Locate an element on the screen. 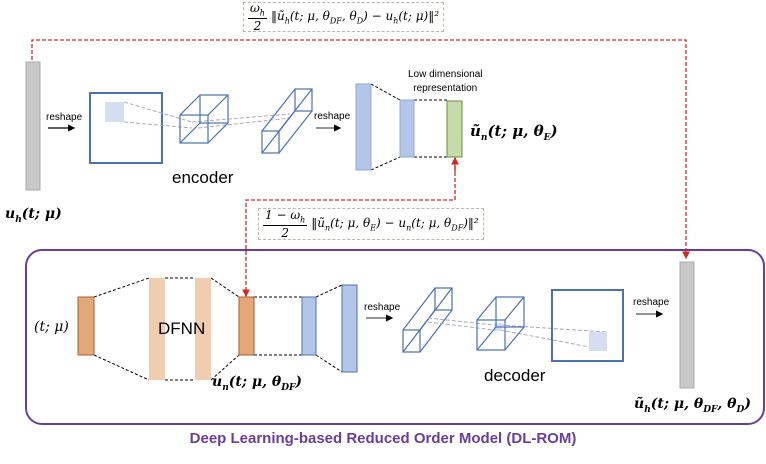 This screenshot has height=464, width=766. dlrom-input-label: (t; μ) is located at coordinates (51, 327).